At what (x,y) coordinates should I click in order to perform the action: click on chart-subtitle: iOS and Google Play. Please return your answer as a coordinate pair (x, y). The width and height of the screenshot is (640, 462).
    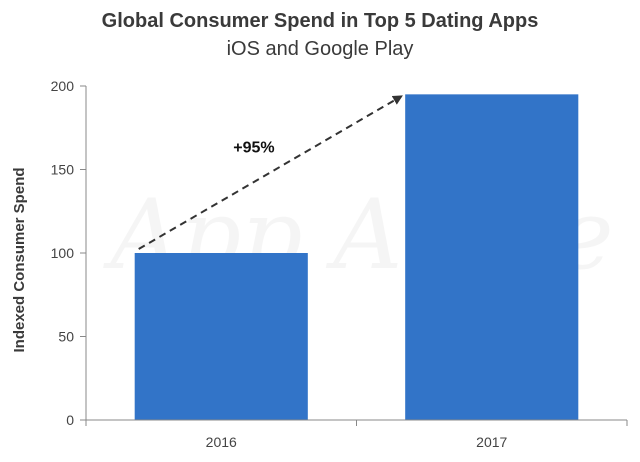
    Looking at the image, I should click on (320, 49).